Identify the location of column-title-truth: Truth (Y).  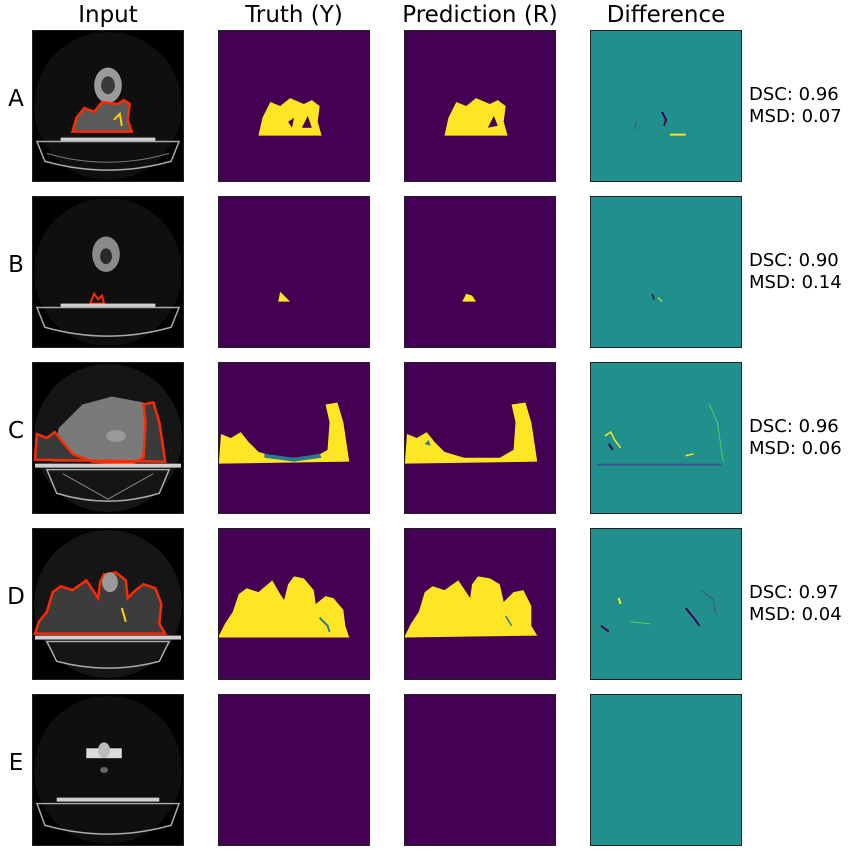
(294, 15).